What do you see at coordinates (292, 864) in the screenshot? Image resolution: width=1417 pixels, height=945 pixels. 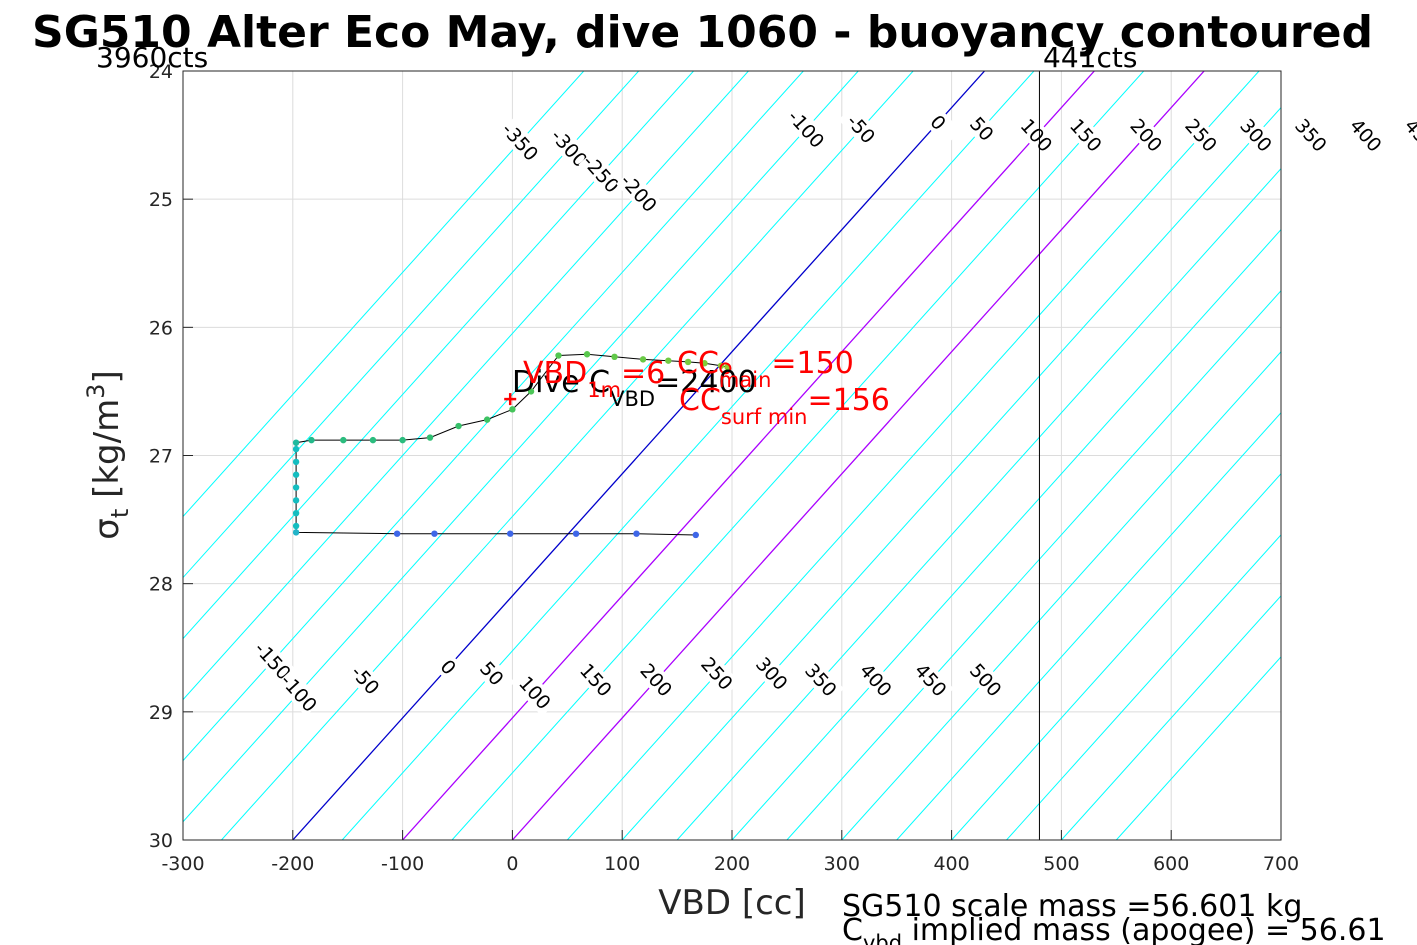 I see `x-tick-label: -200` at bounding box center [292, 864].